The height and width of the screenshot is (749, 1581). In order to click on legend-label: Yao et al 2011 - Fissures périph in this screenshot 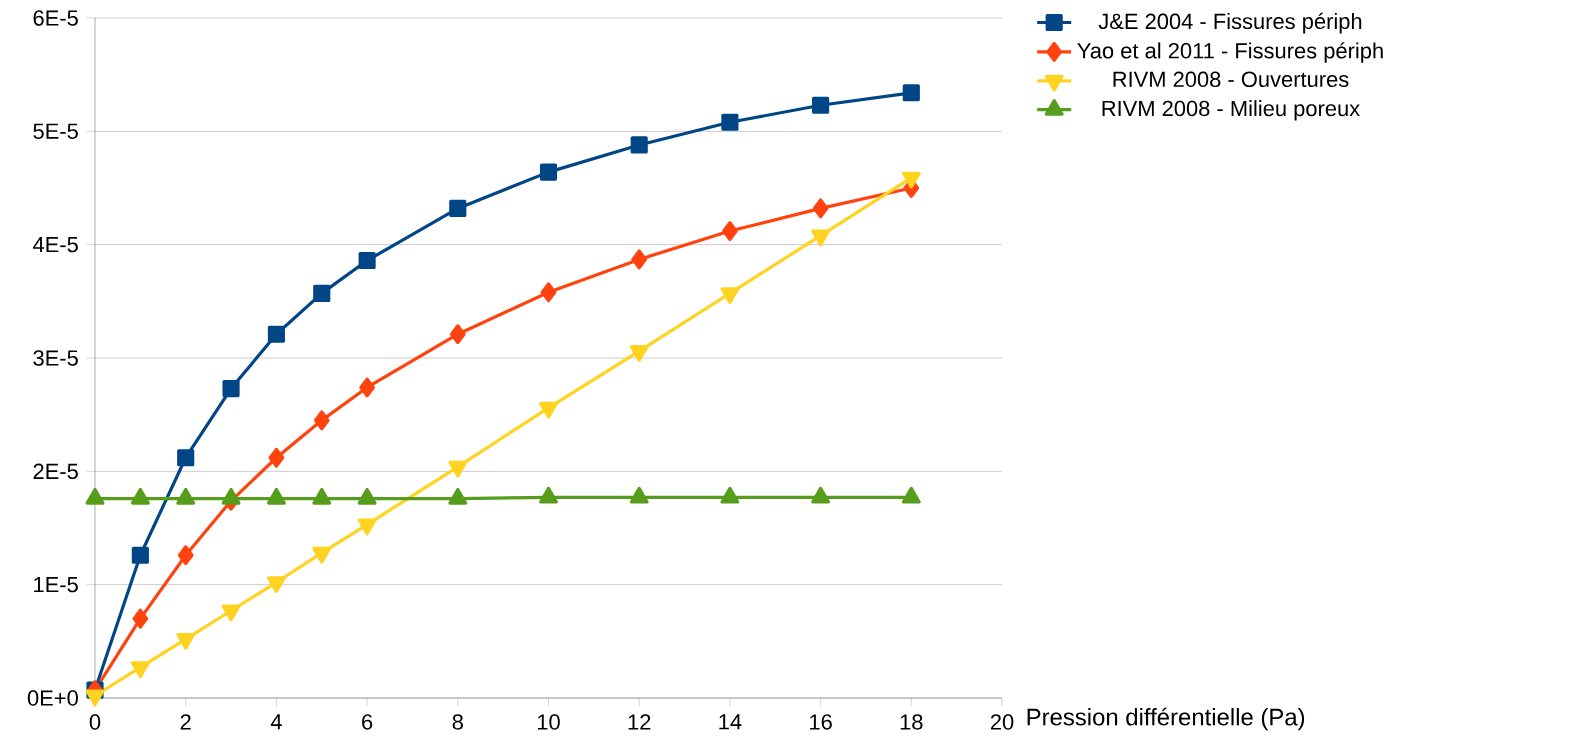, I will do `click(1230, 52)`.